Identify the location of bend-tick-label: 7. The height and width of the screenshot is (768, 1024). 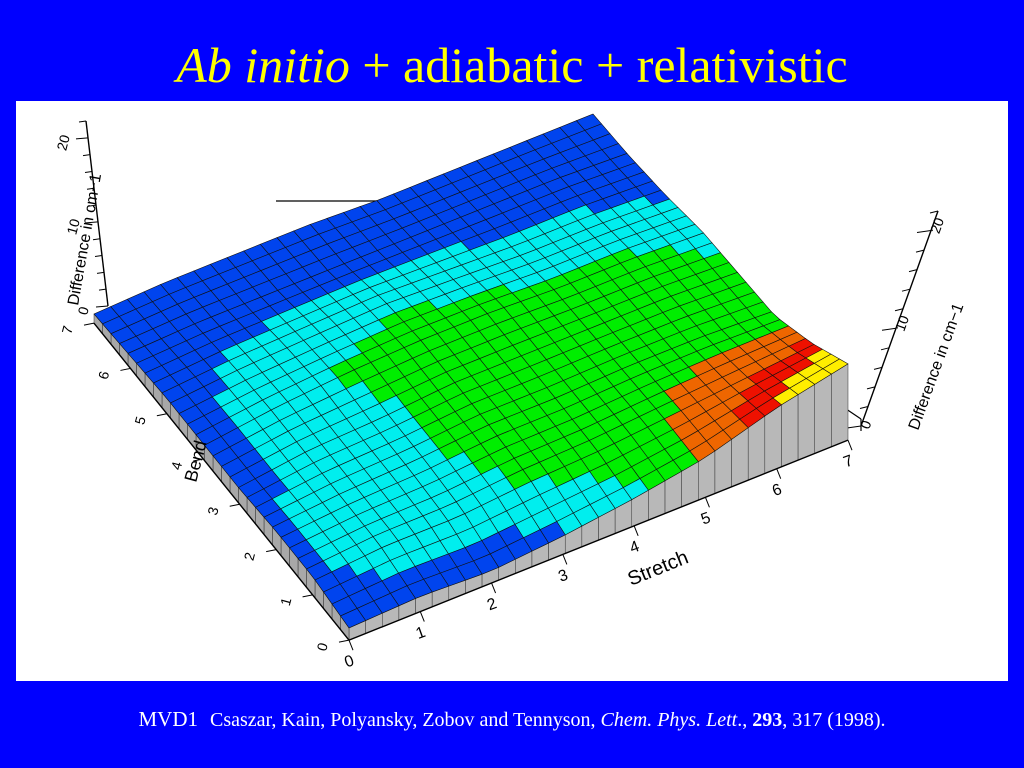
(67, 330).